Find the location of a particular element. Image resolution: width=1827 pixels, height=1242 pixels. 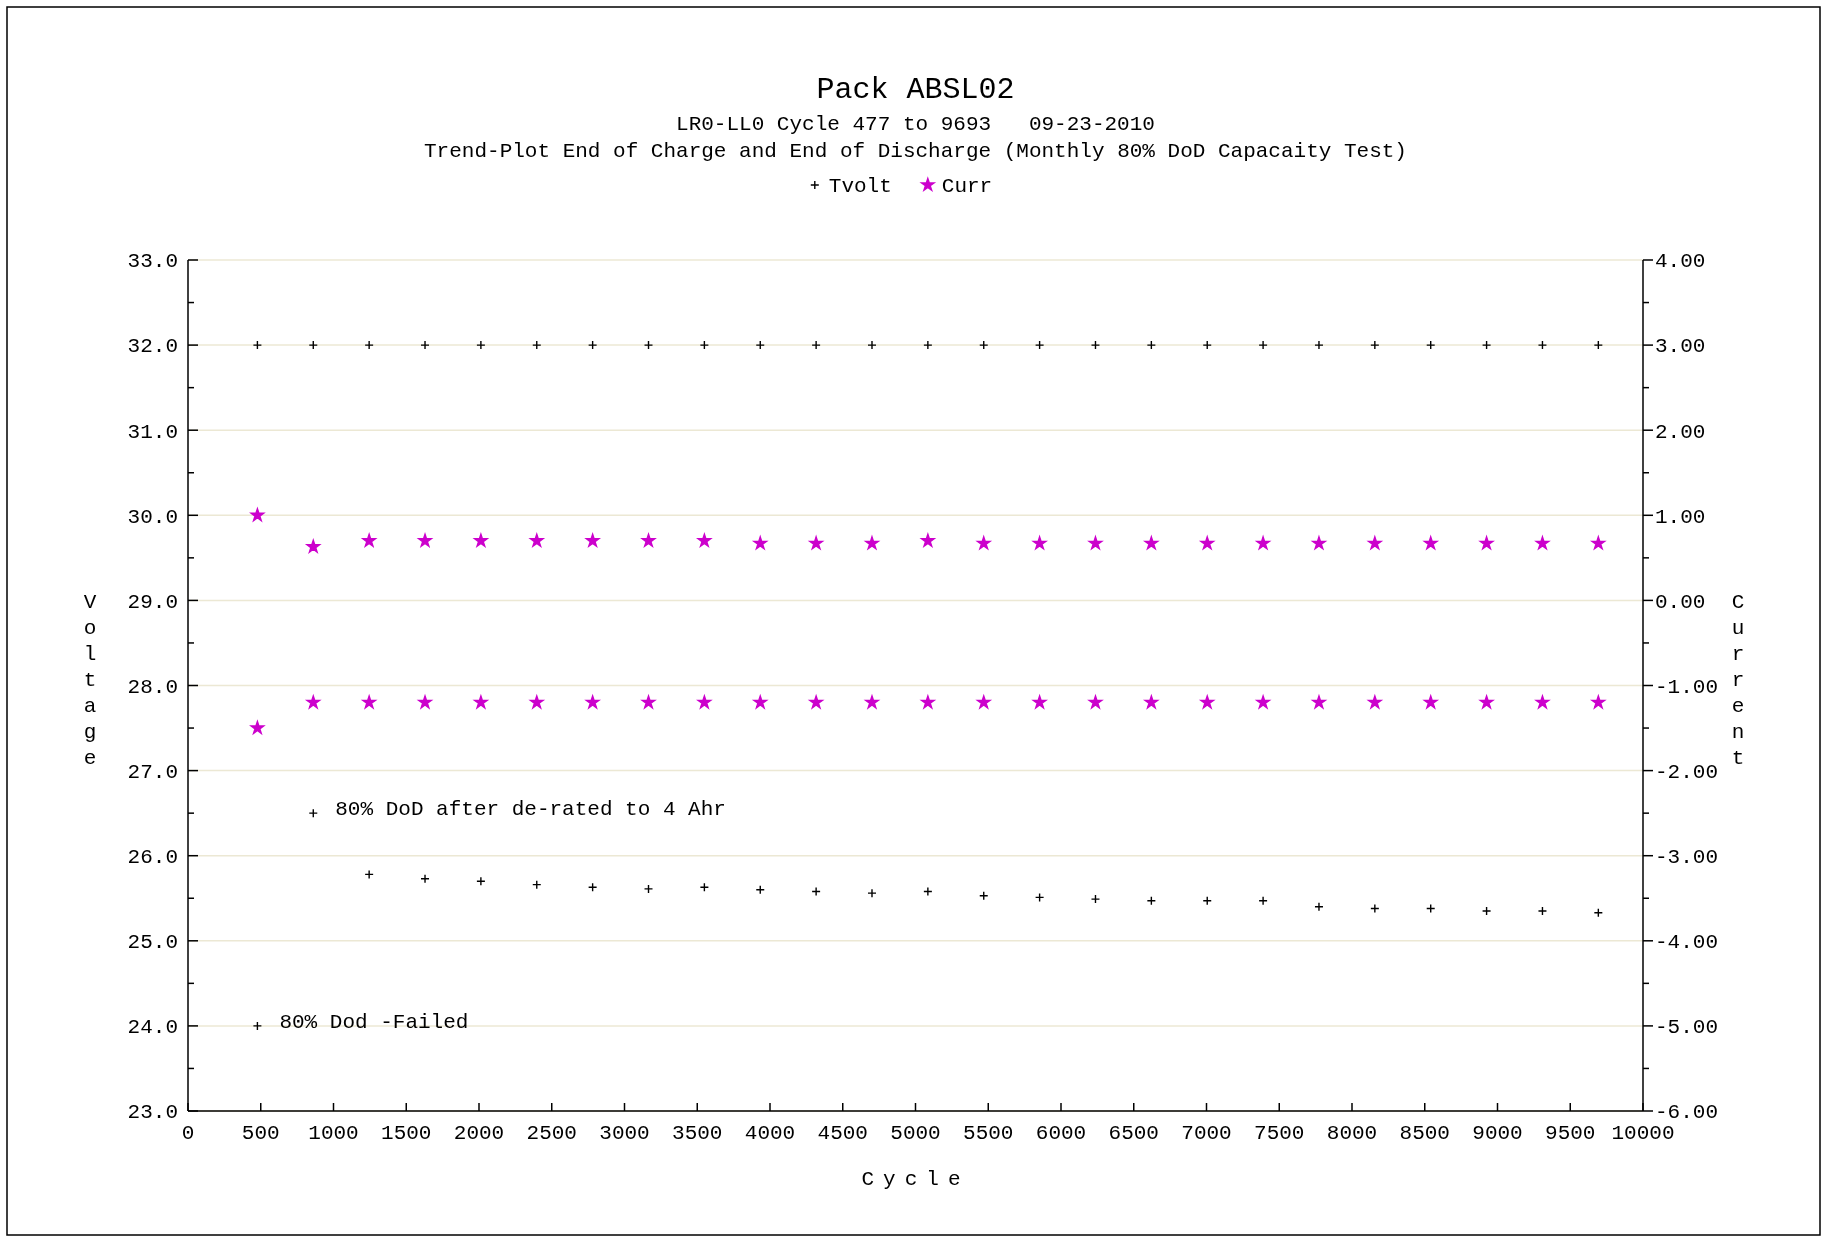

y2-tick-label: 1.00 is located at coordinates (1680, 517).